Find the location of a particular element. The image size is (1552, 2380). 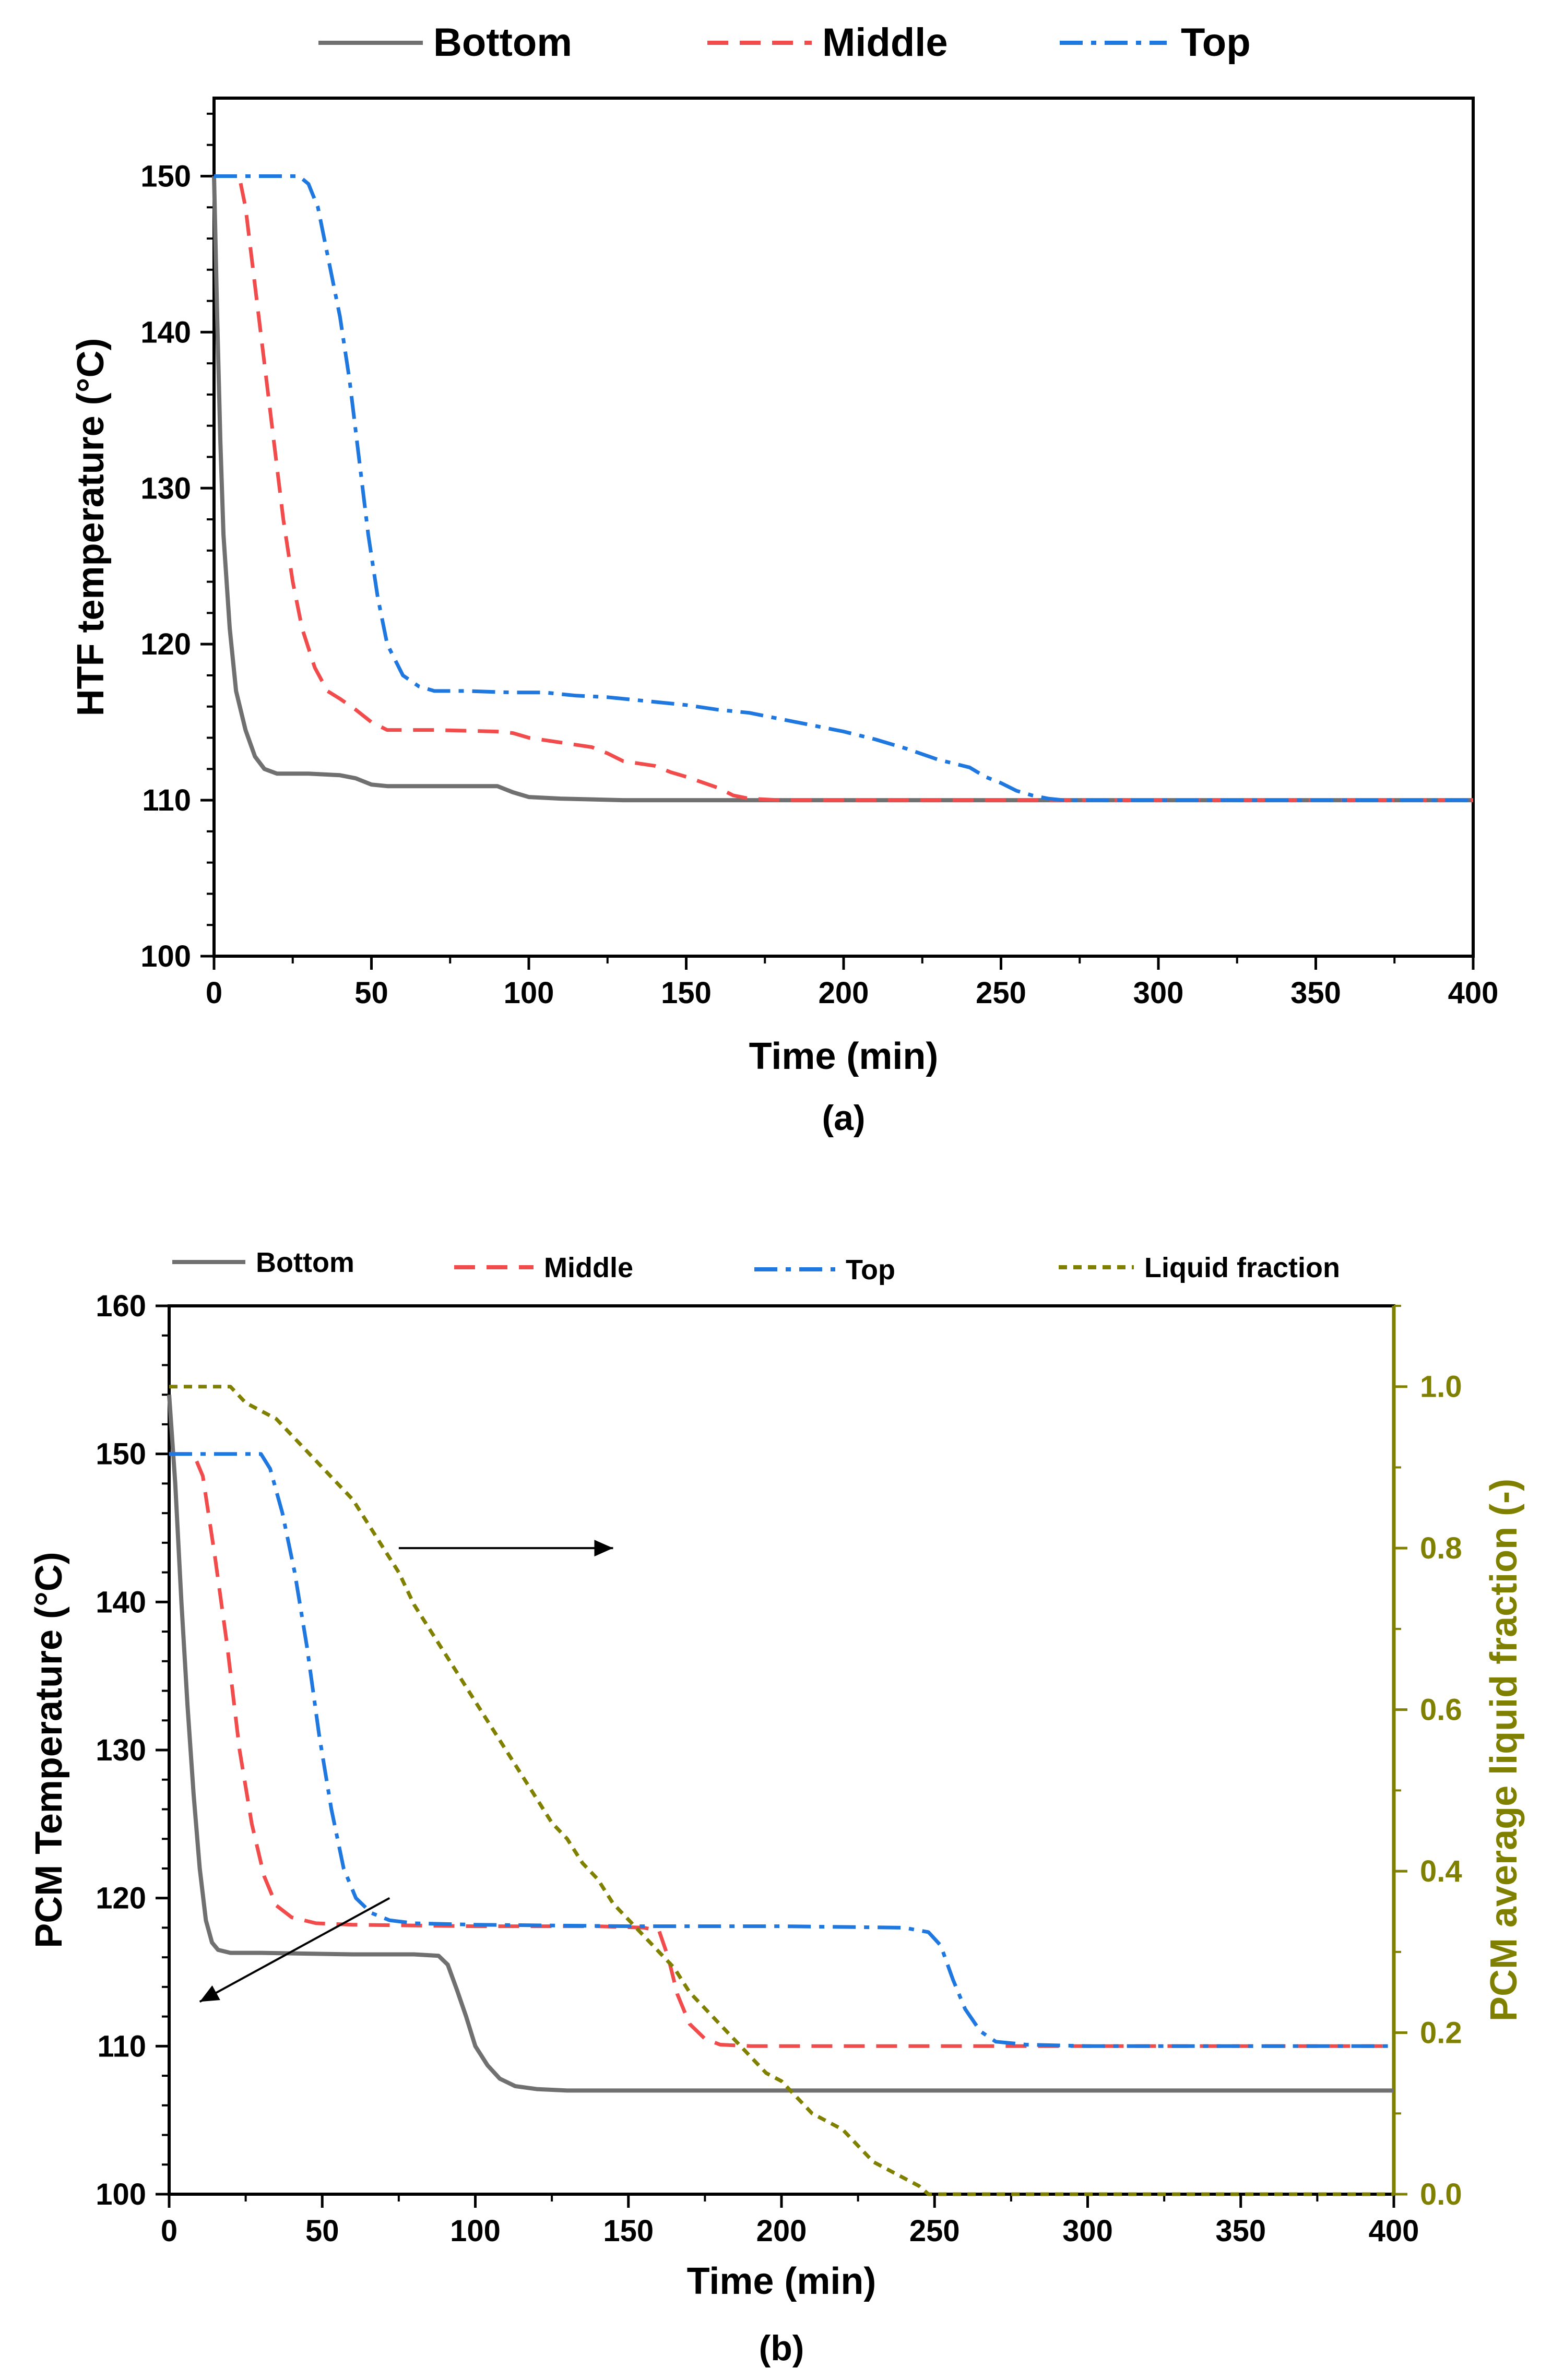

y2-tick-label: 0.0 is located at coordinates (1441, 2194).